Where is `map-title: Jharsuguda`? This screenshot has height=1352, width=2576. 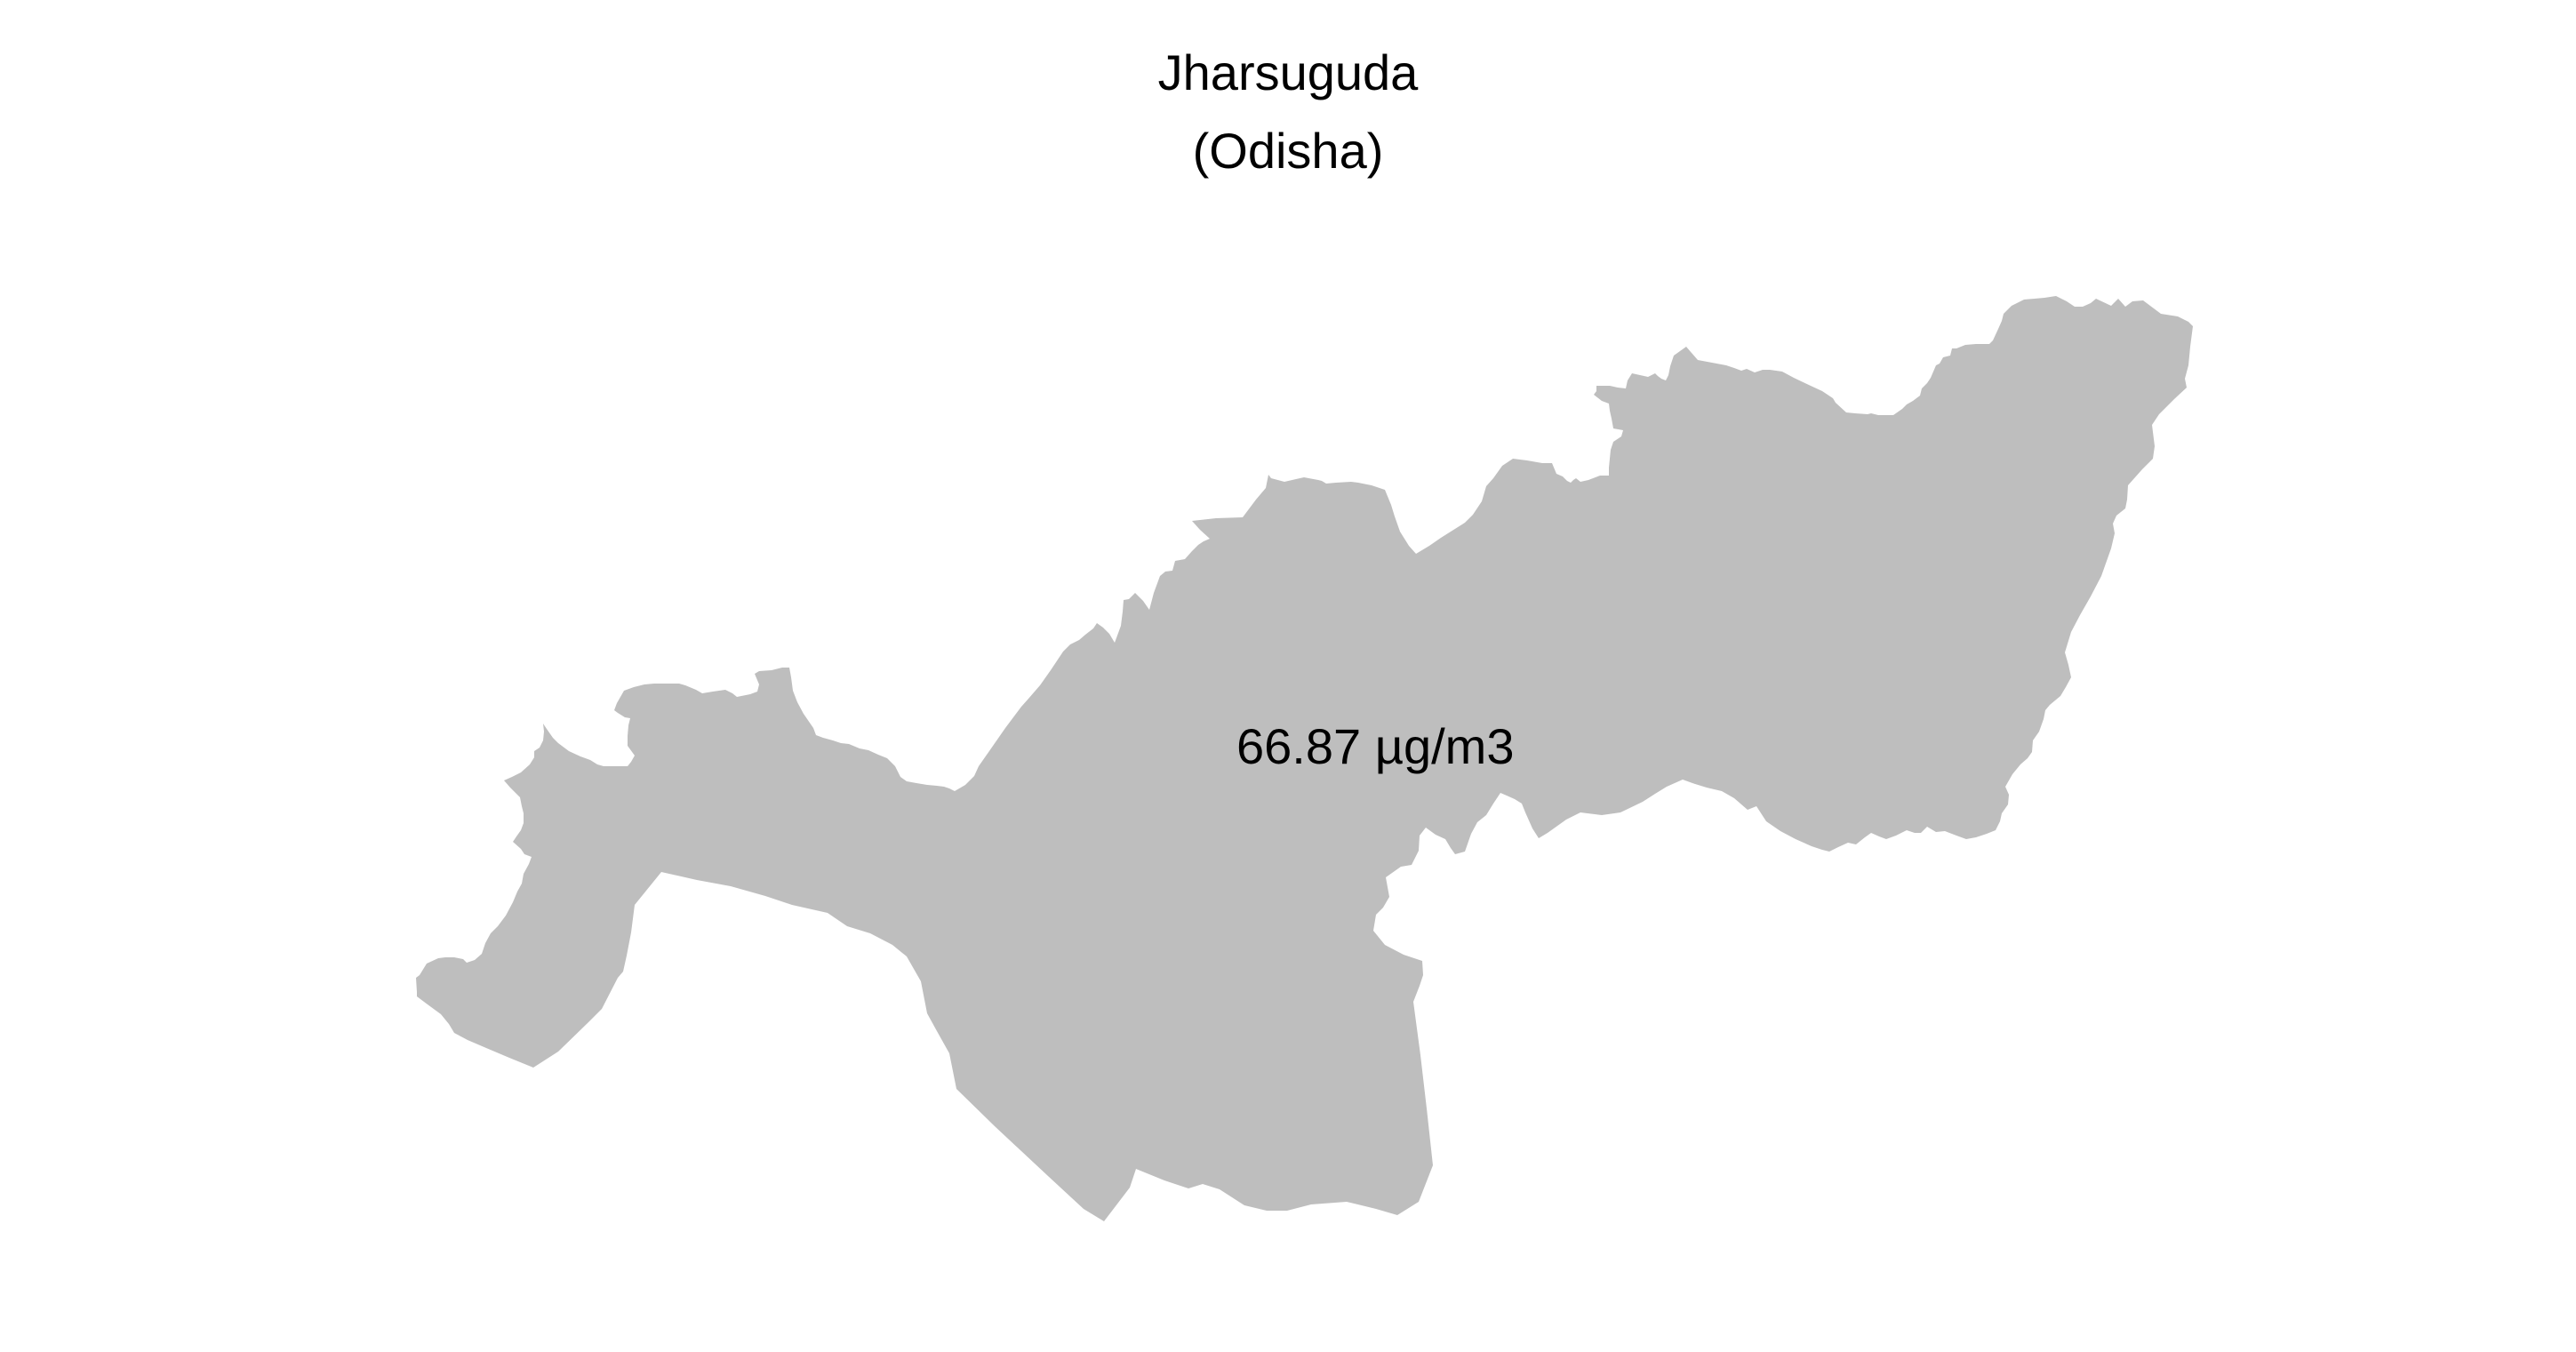 map-title: Jharsuguda is located at coordinates (1288, 72).